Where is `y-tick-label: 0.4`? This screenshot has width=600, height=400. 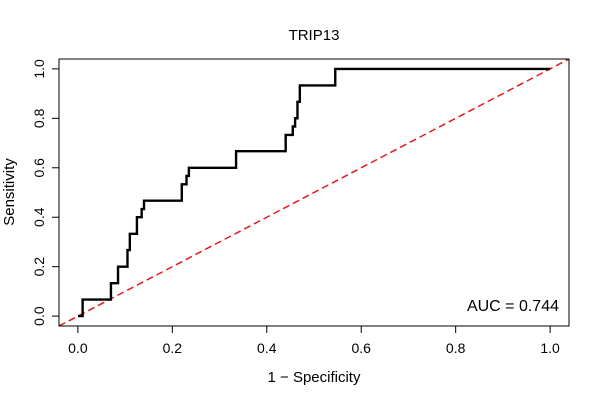 y-tick-label: 0.4 is located at coordinates (39, 217).